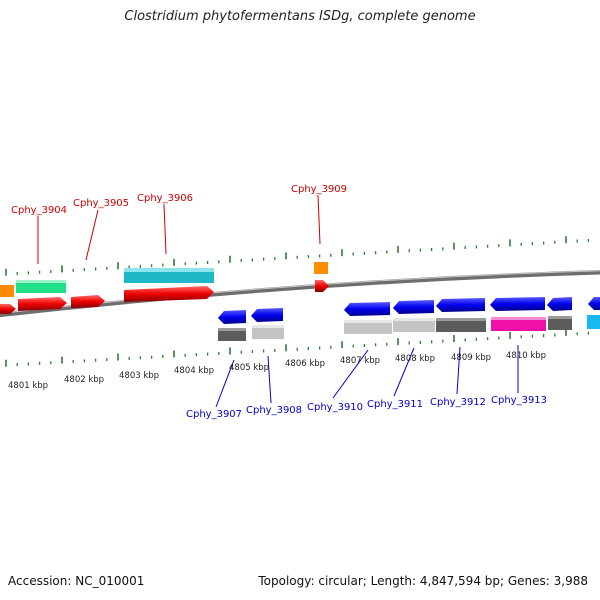 This screenshot has height=600, width=600. Describe the element at coordinates (179, 229) in the screenshot. I see `forward-callouts` at that location.